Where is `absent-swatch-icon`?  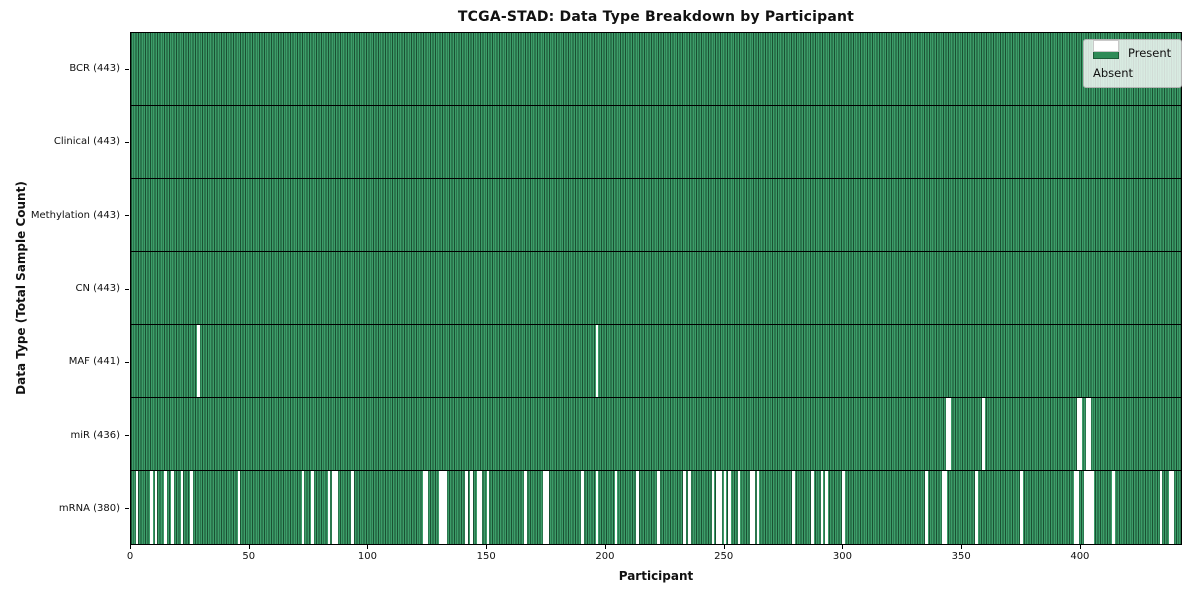 absent-swatch-icon is located at coordinates (1106, 46).